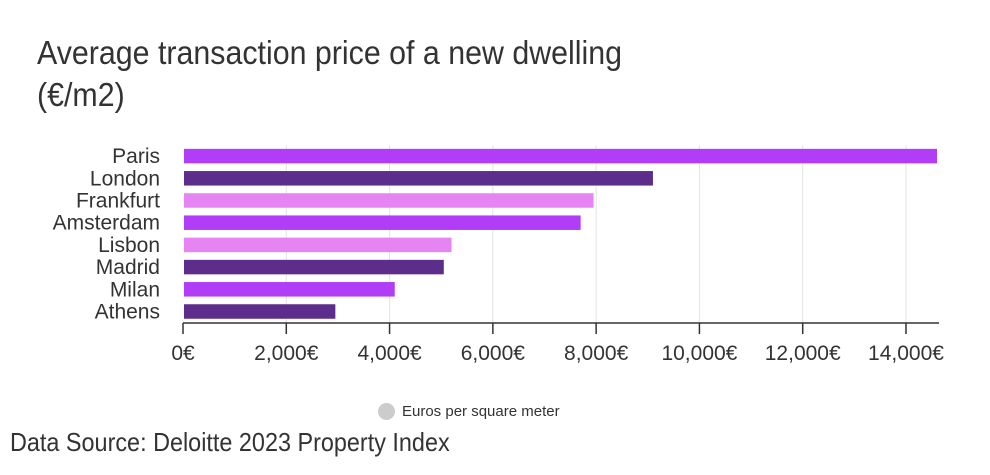  What do you see at coordinates (183, 353) in the screenshot?
I see `x-tick-label: 0€` at bounding box center [183, 353].